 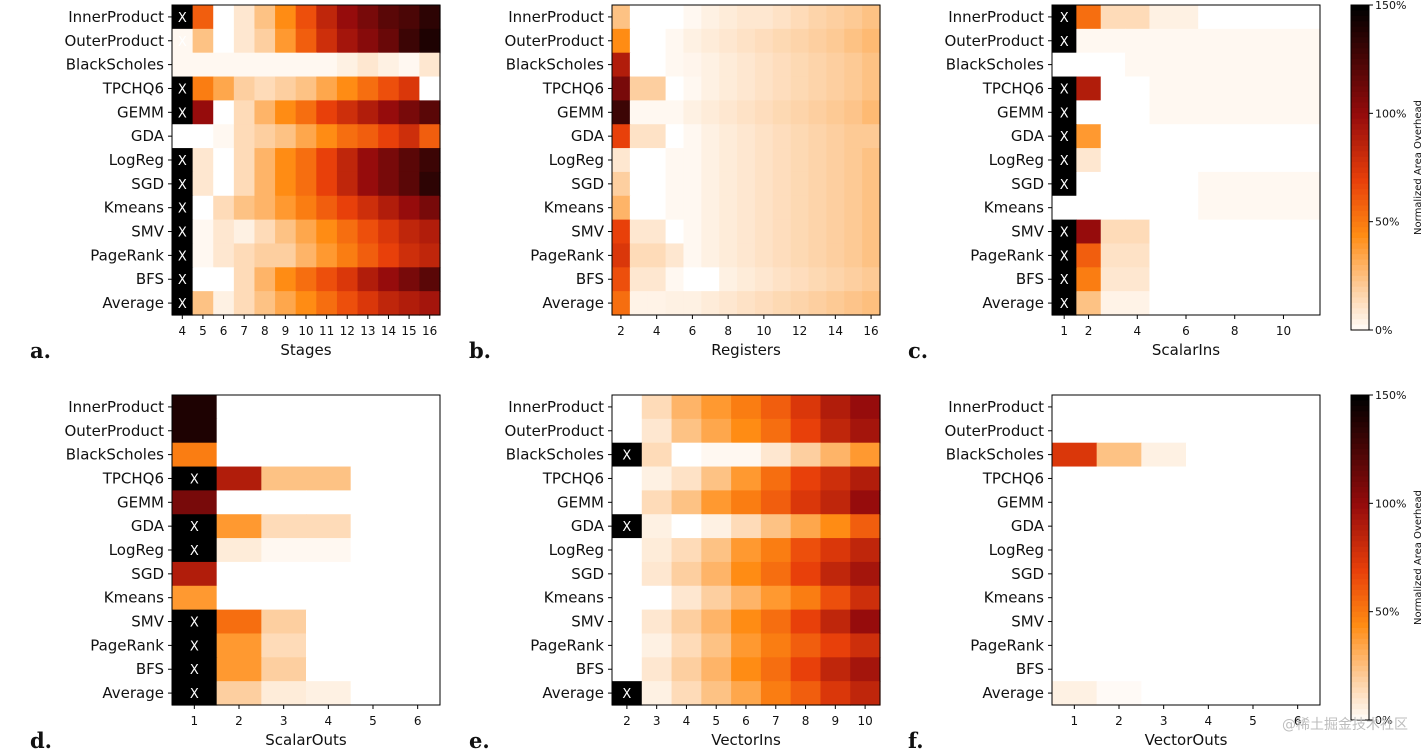 What do you see at coordinates (1007, 645) in the screenshot?
I see `row-label: PageRank` at bounding box center [1007, 645].